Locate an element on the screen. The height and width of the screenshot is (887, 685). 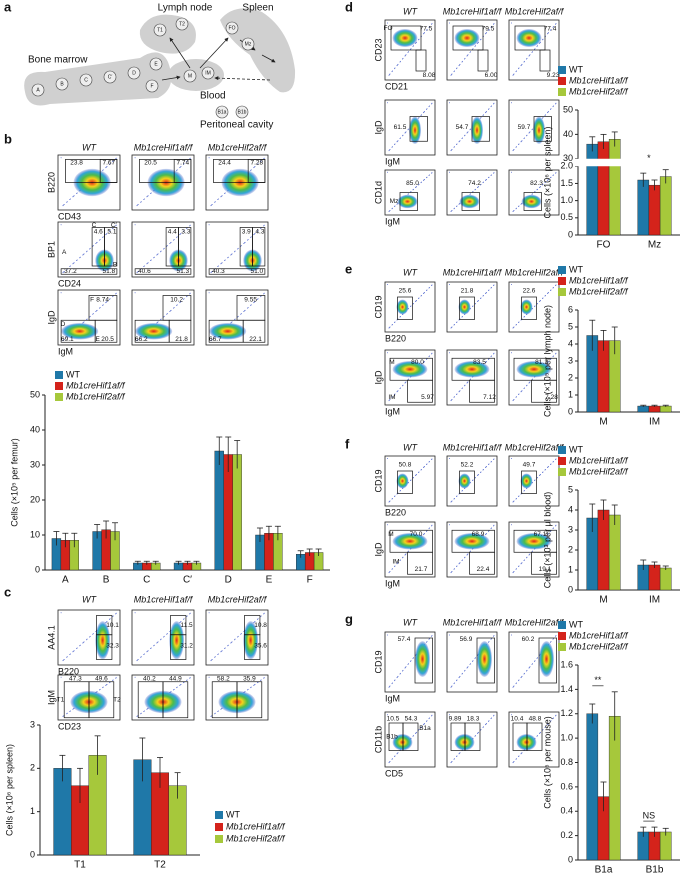
x-axis-label: B220 is located at coordinates (68, 671).